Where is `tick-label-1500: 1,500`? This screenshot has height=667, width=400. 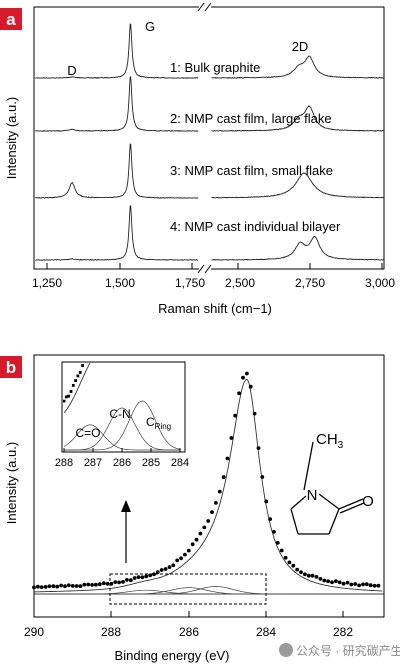 tick-label-1500: 1,500 is located at coordinates (120, 283).